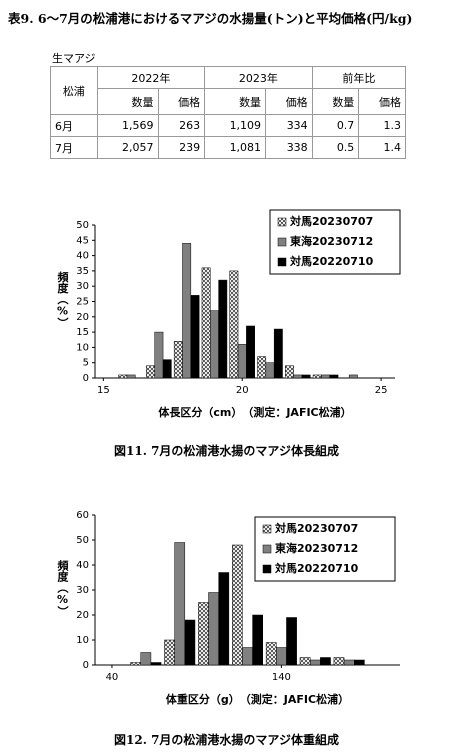 Image resolution: width=453 pixels, height=754 pixels. What do you see at coordinates (82, 240) in the screenshot?
I see `y-tick-label: 45` at bounding box center [82, 240].